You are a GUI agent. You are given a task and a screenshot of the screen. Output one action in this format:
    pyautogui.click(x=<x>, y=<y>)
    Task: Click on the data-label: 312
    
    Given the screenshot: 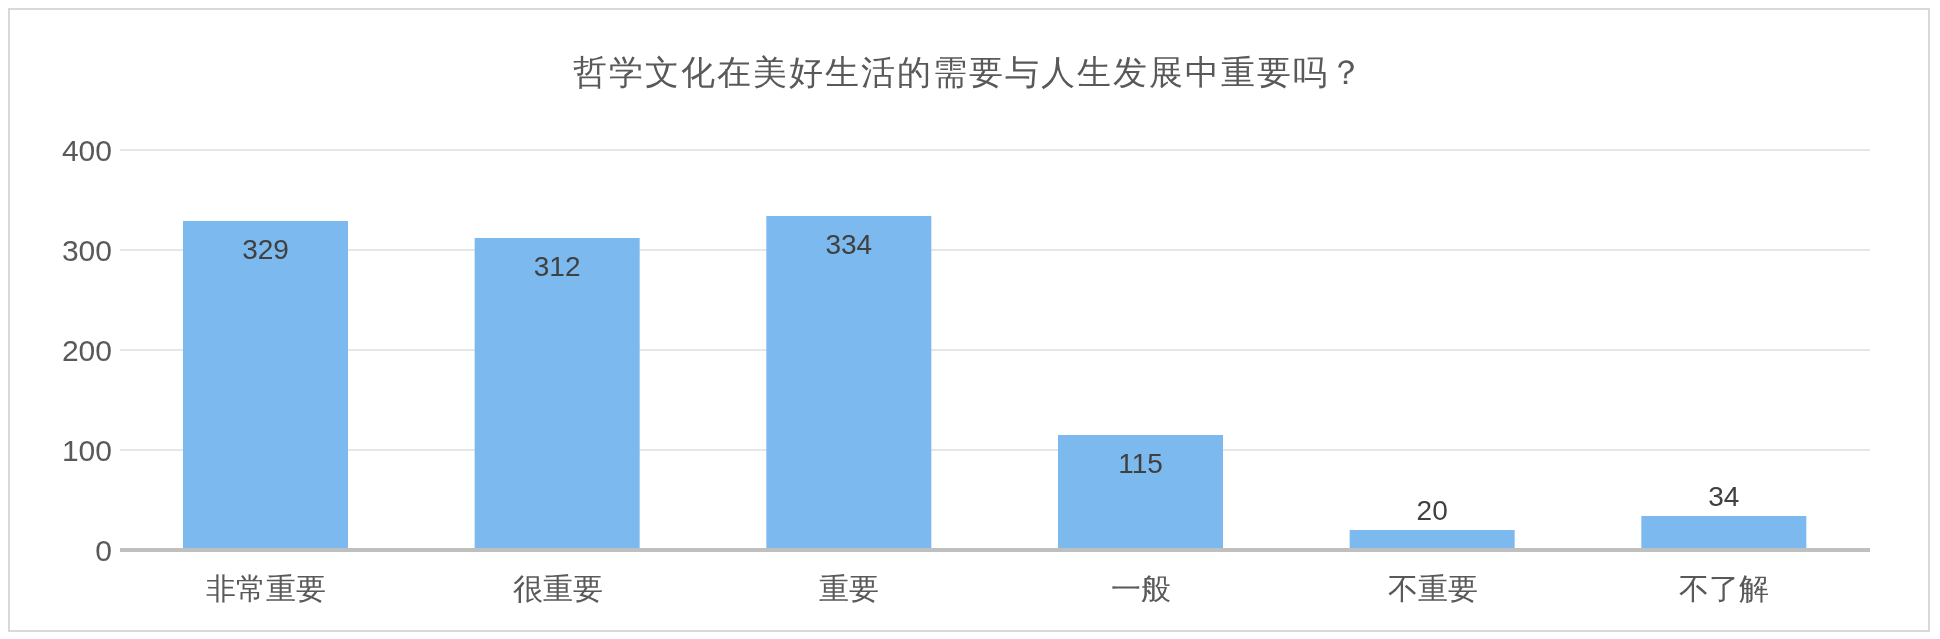 What is the action you would take?
    pyautogui.click(x=557, y=266)
    